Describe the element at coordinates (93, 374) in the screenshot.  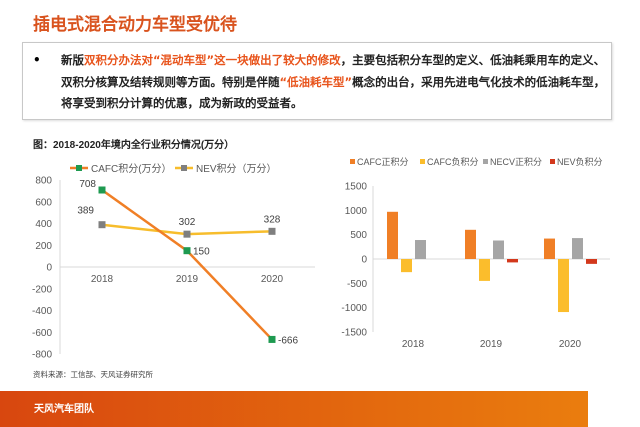
I see `source-note: 资料来源：工信部、天风证券研究所` at that location.